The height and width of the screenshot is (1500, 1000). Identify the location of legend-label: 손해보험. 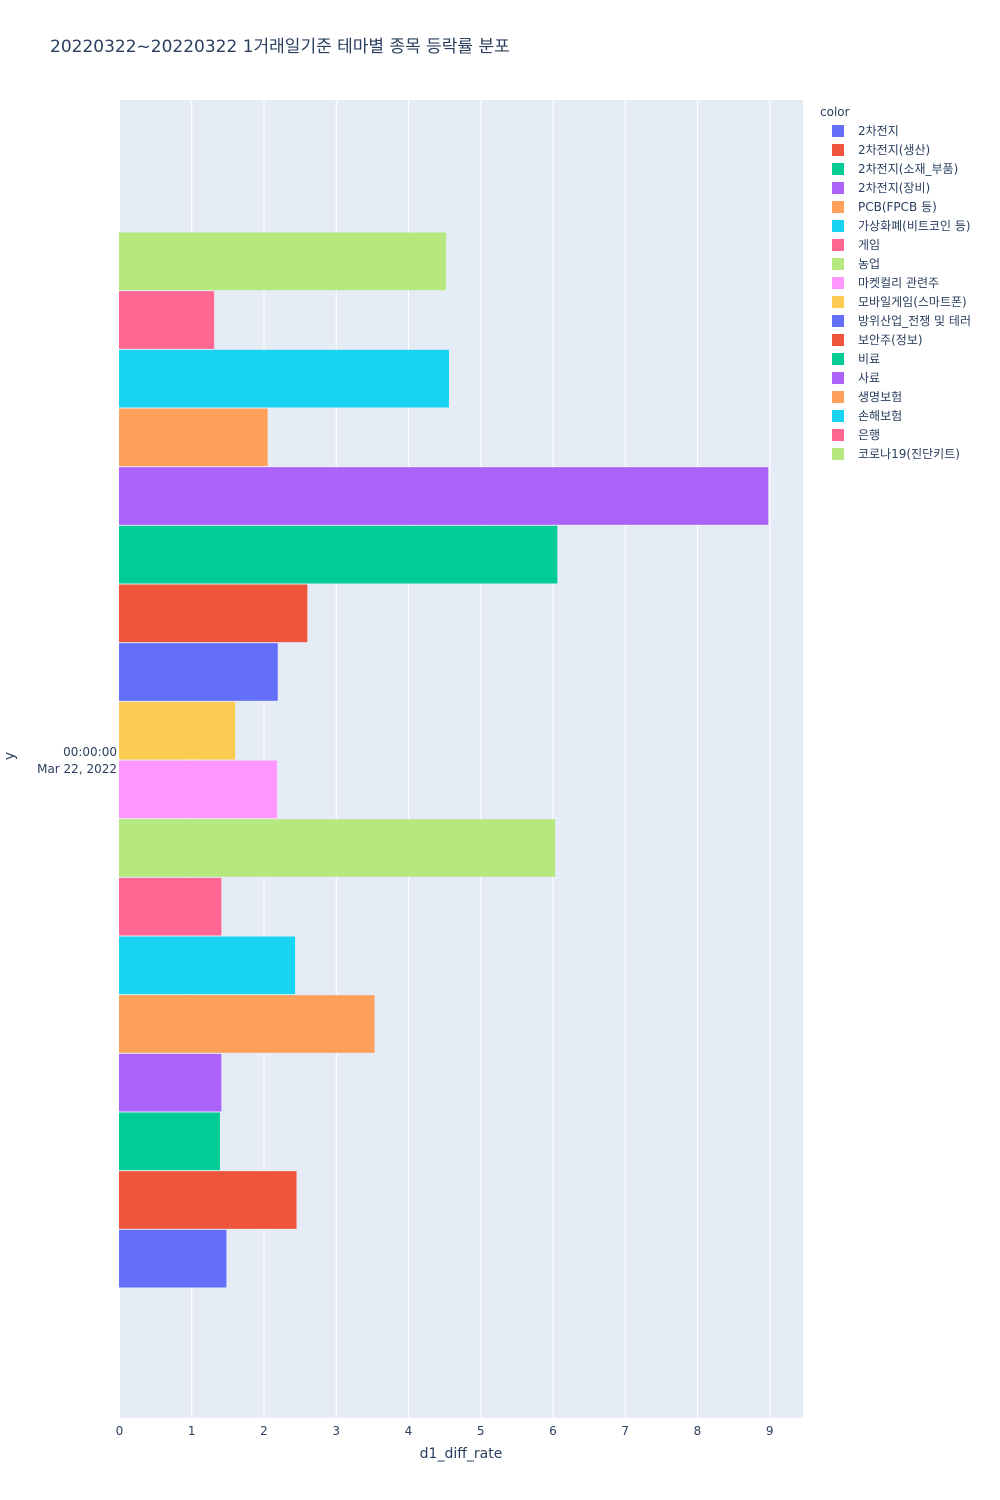
(880, 416).